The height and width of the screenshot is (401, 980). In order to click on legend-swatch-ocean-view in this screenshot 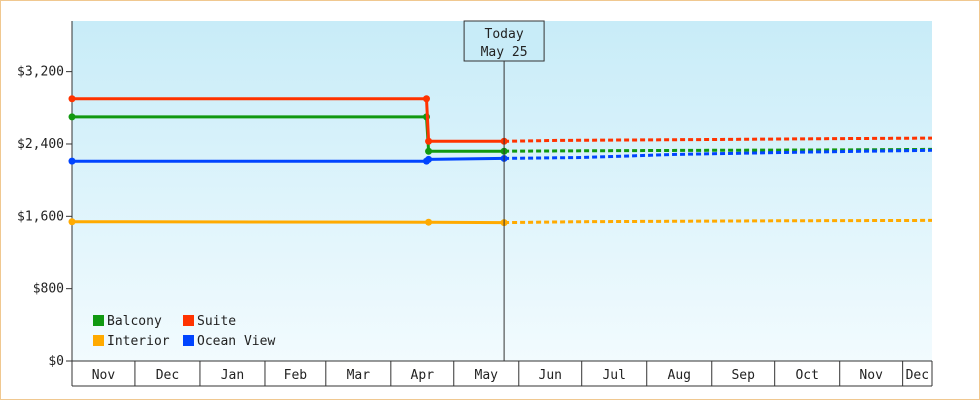, I will do `click(188, 340)`.